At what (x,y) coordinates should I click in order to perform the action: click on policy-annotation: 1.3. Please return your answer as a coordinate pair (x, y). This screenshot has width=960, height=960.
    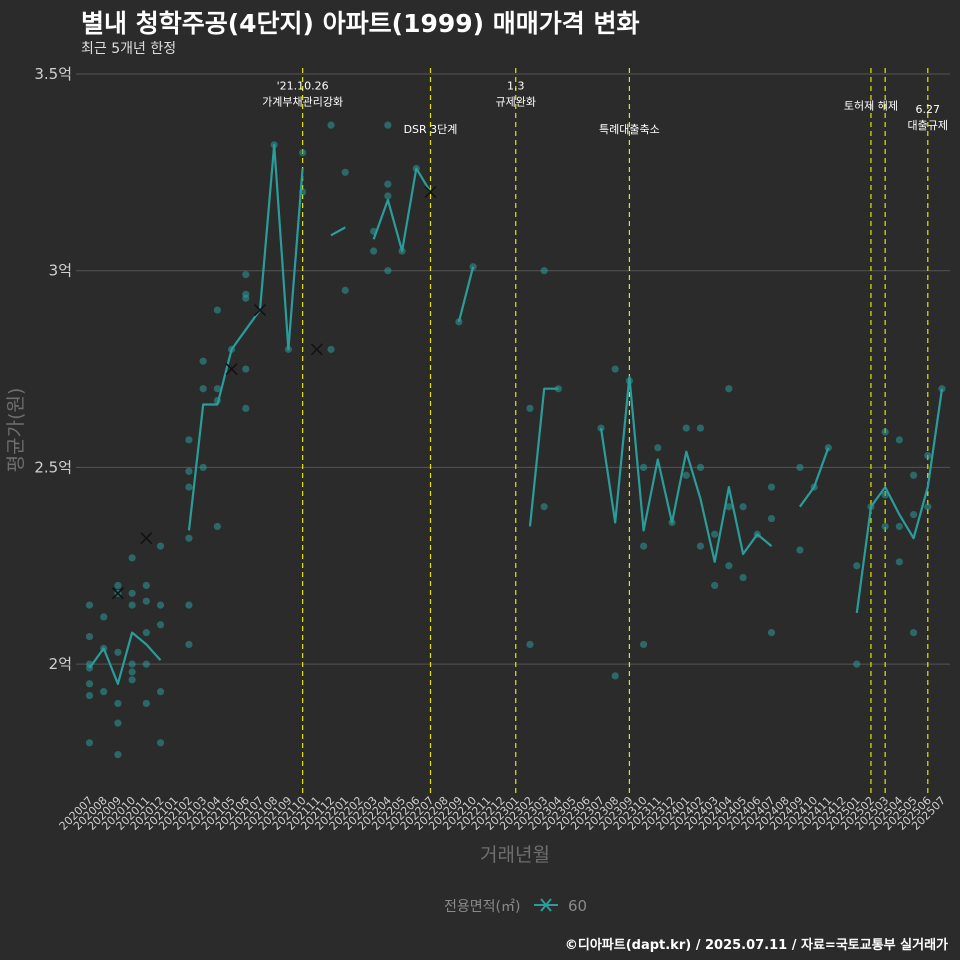
    Looking at the image, I should click on (516, 86).